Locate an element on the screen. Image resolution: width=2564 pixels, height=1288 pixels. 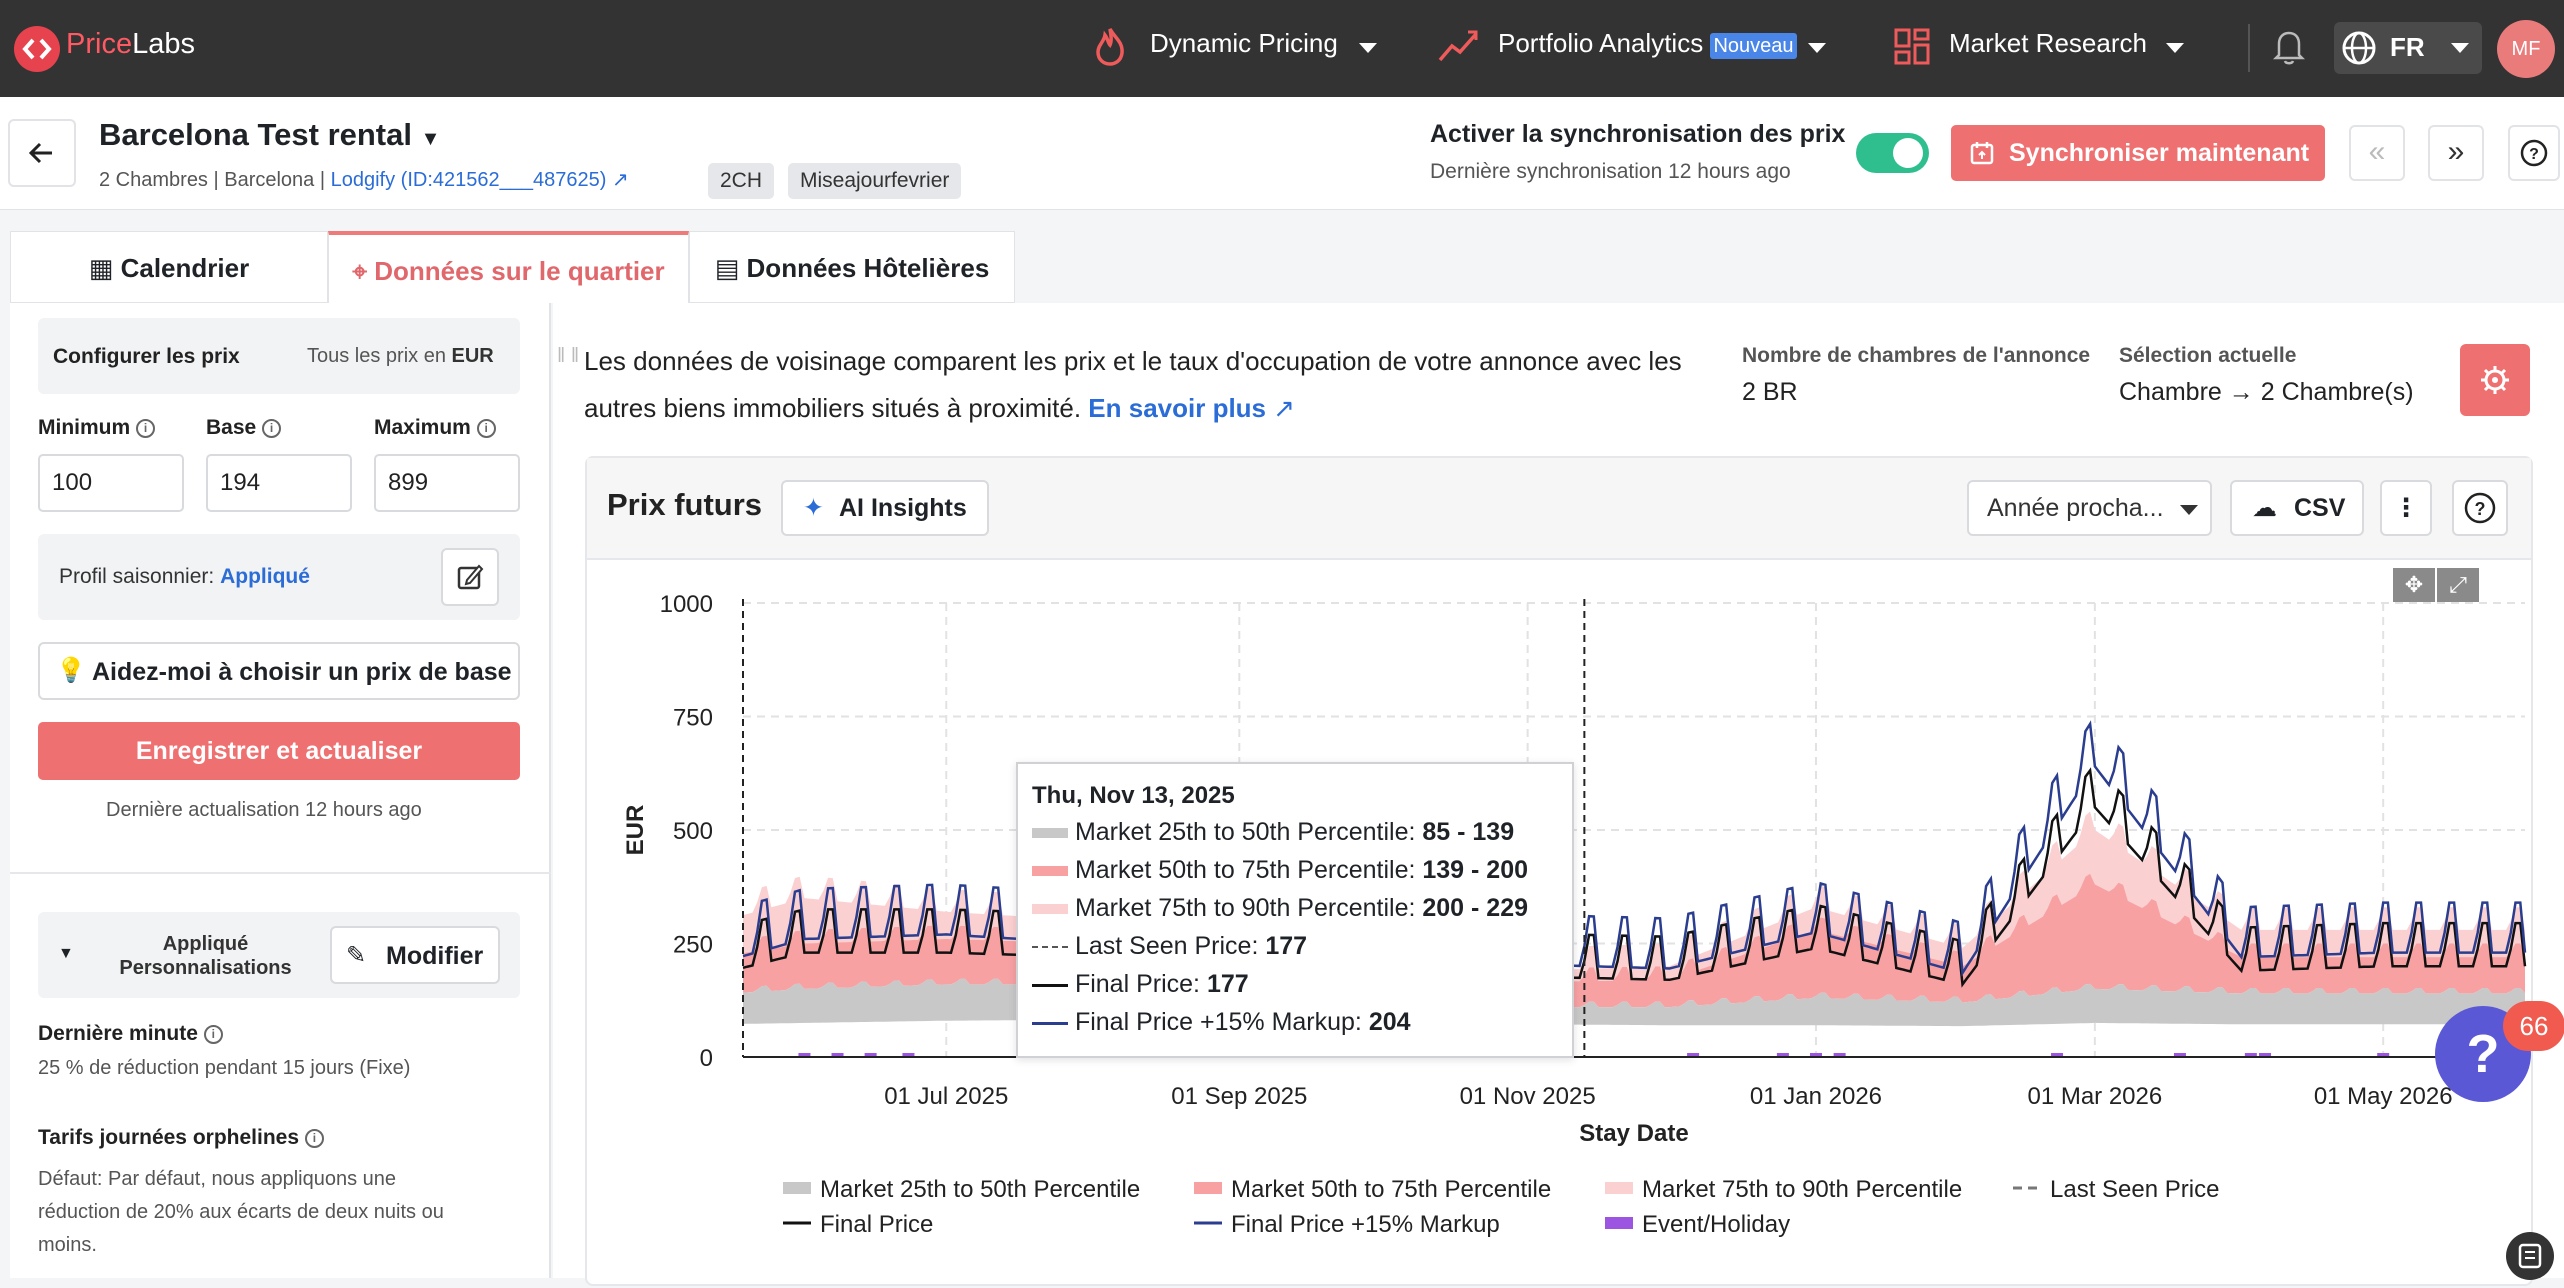
previous-listing-button: « is located at coordinates (2377, 153).